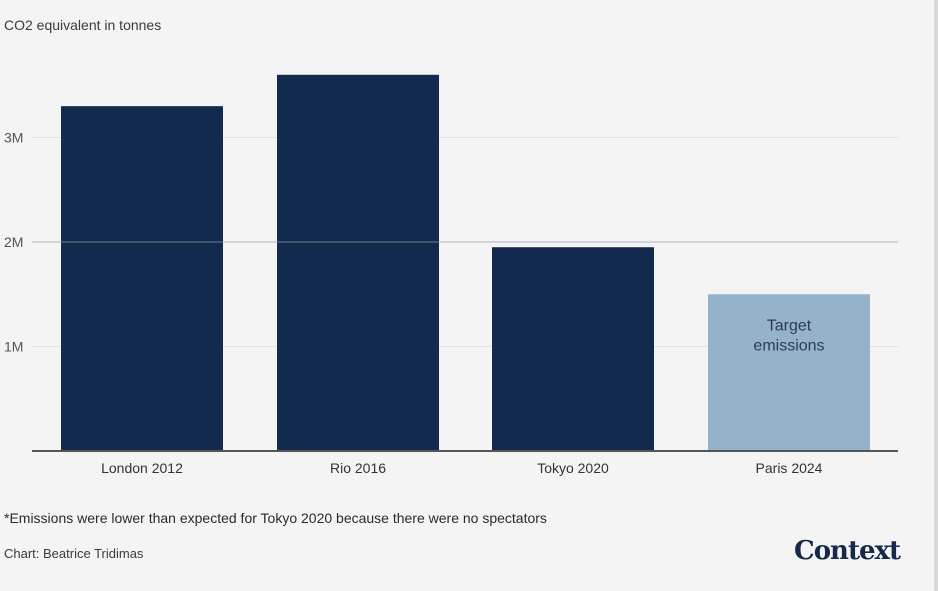  I want to click on bar-rio-2016, so click(358, 263).